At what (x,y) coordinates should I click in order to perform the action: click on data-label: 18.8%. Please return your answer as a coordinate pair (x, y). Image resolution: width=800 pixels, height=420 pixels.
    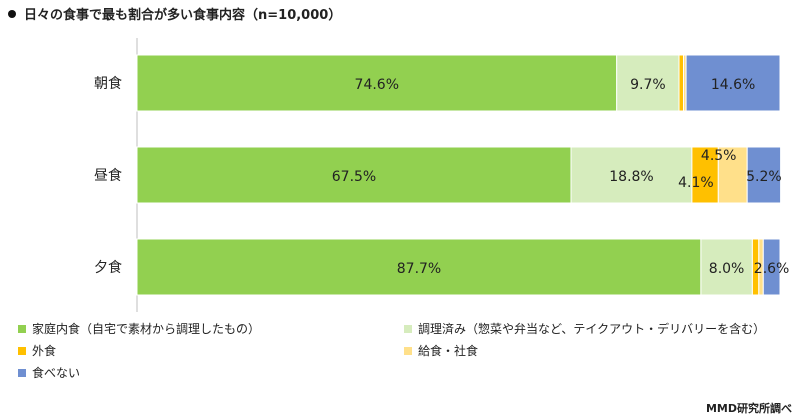
    Looking at the image, I should click on (631, 177).